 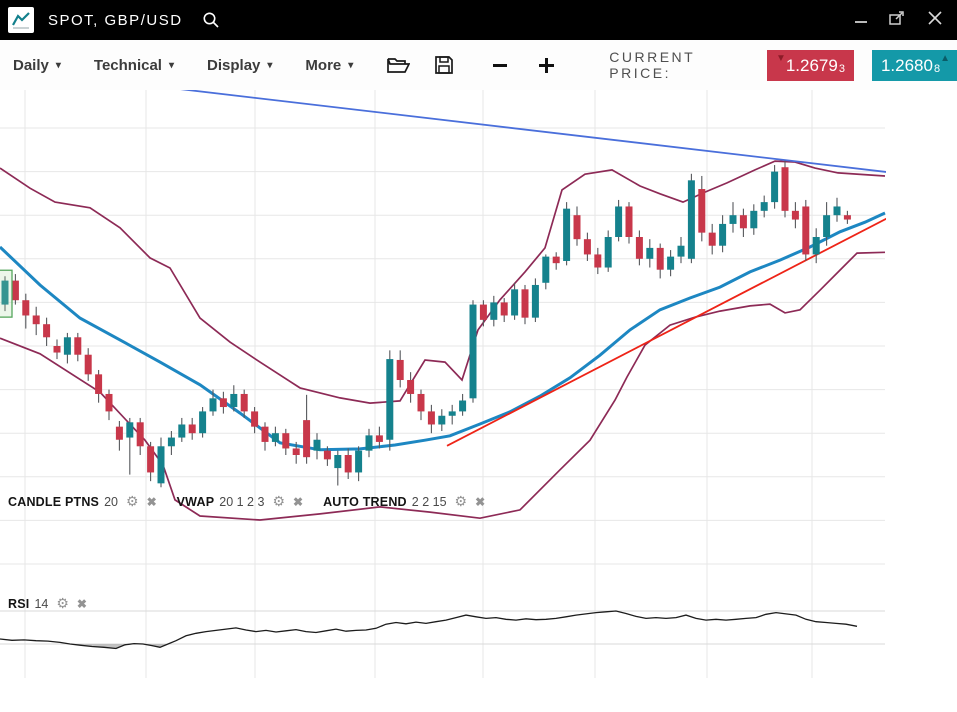 I want to click on ask-pip-digit: 8, so click(x=937, y=68).